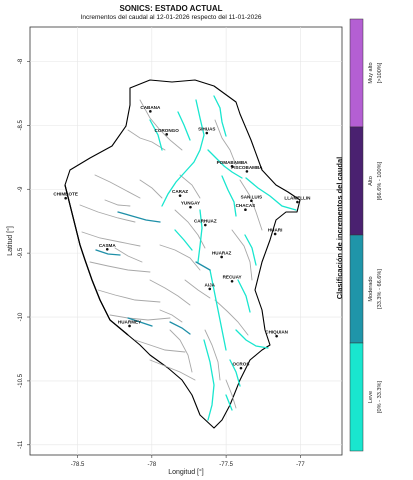 The height and width of the screenshot is (480, 413). Describe the element at coordinates (21, 316) in the screenshot. I see `y-tick-label: -10` at that location.